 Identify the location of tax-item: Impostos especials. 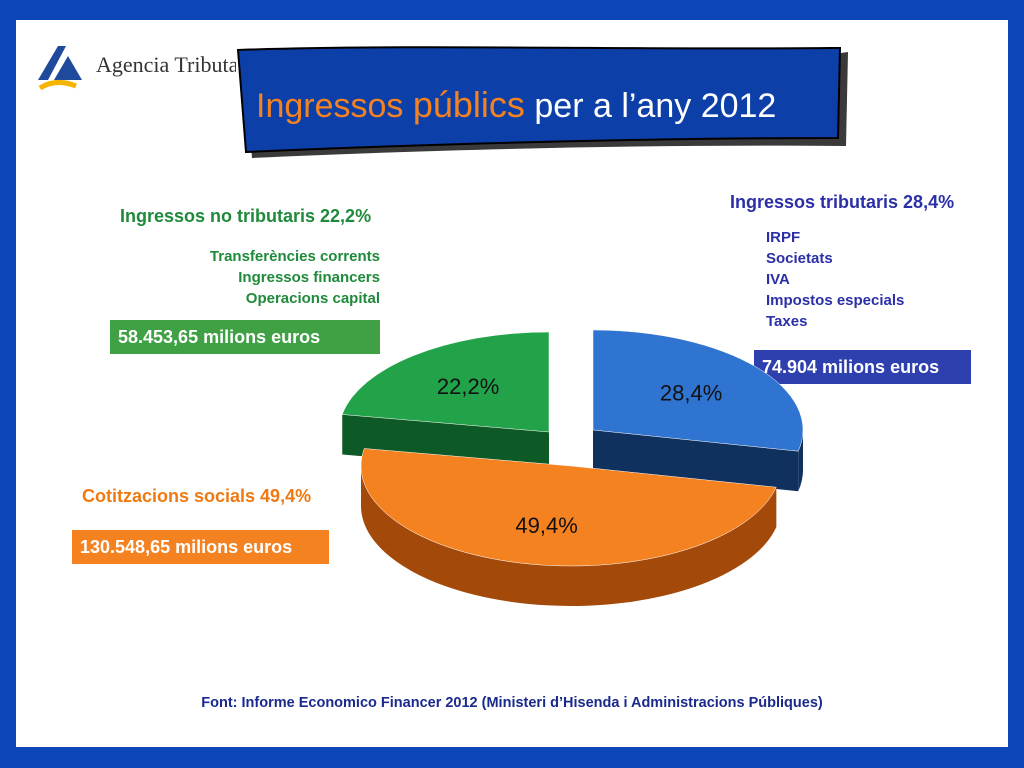
(835, 300).